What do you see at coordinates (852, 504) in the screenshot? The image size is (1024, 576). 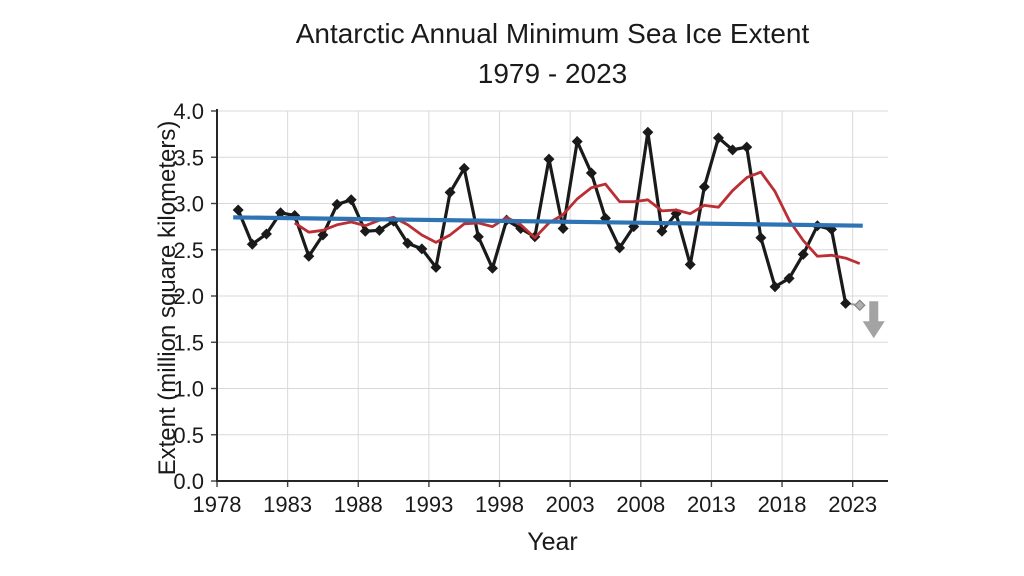 I see `x-tick-label: 2023` at bounding box center [852, 504].